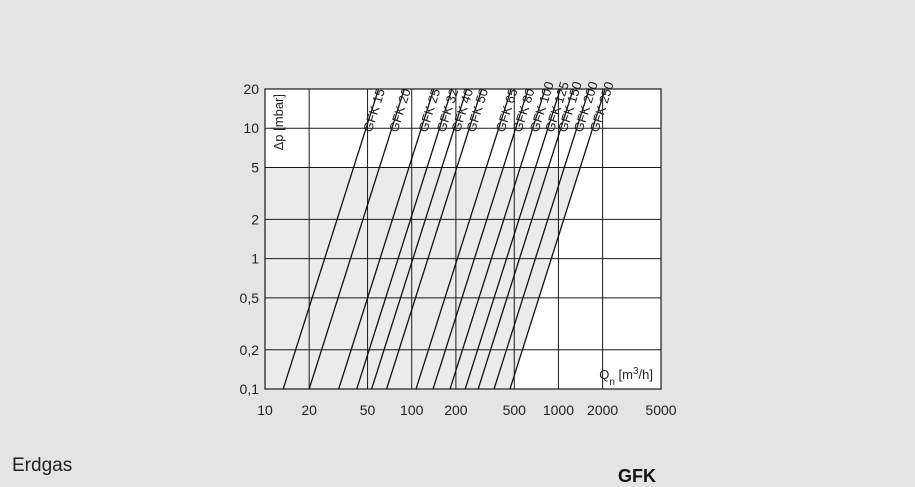 The width and height of the screenshot is (915, 487). I want to click on x-tick-label: 200, so click(456, 410).